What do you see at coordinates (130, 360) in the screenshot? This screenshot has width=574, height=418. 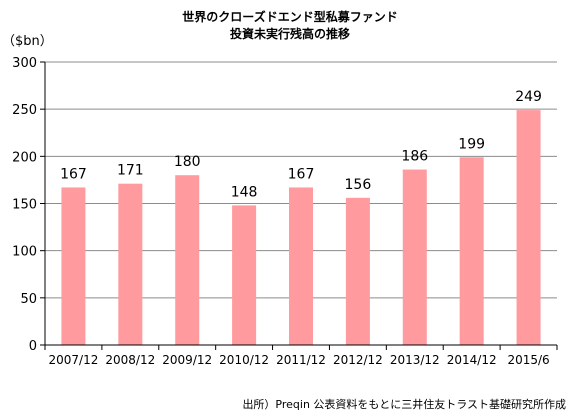 I see `x-tick-label: 2008/12` at bounding box center [130, 360].